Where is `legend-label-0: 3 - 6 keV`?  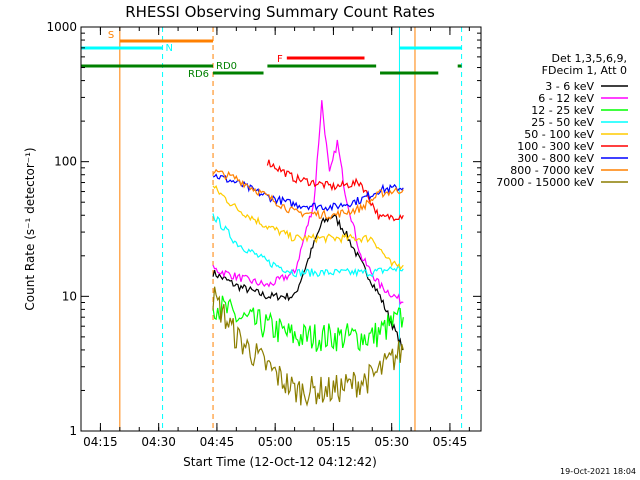 legend-label-0: 3 - 6 keV is located at coordinates (569, 86).